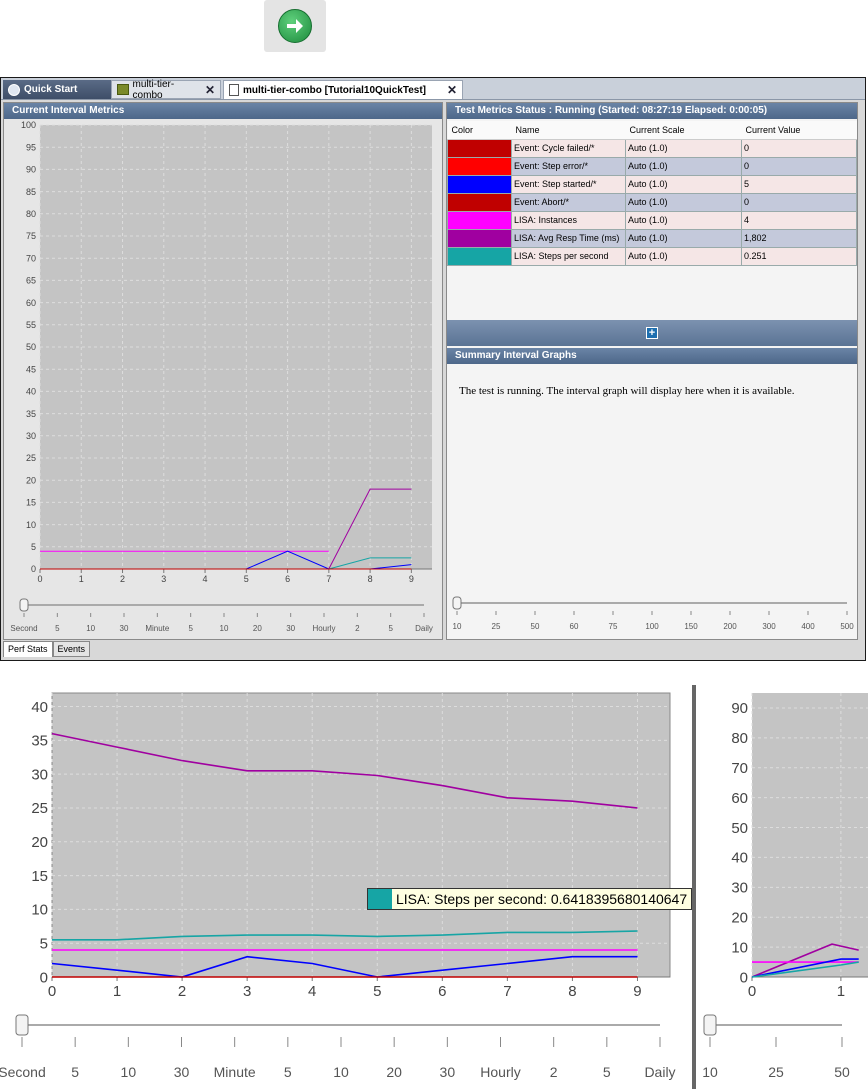 This screenshot has width=868, height=1090. I want to click on forward-button, so click(295, 26).